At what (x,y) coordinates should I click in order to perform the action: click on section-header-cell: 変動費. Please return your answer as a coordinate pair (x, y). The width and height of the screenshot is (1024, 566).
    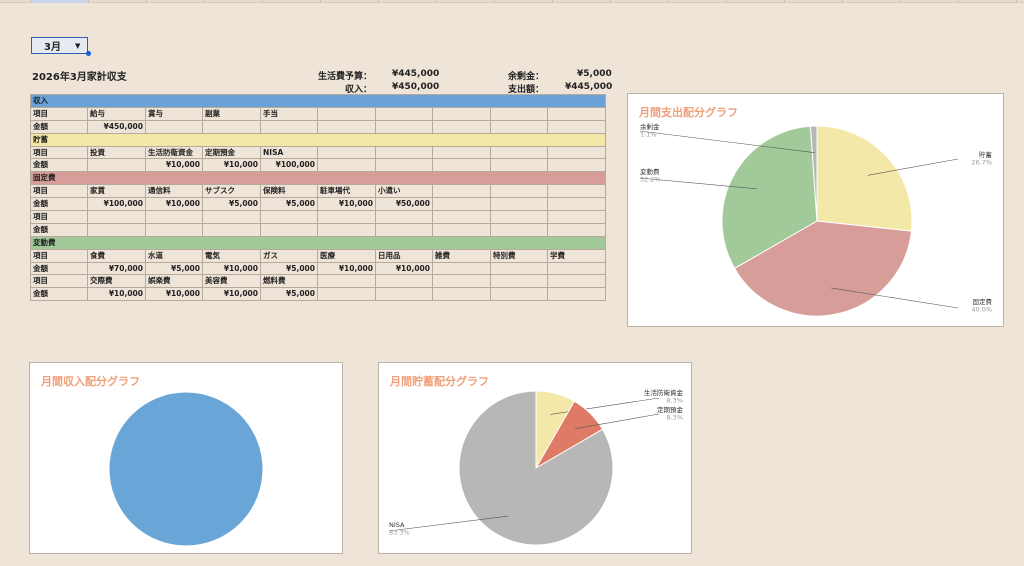
    Looking at the image, I should click on (318, 242).